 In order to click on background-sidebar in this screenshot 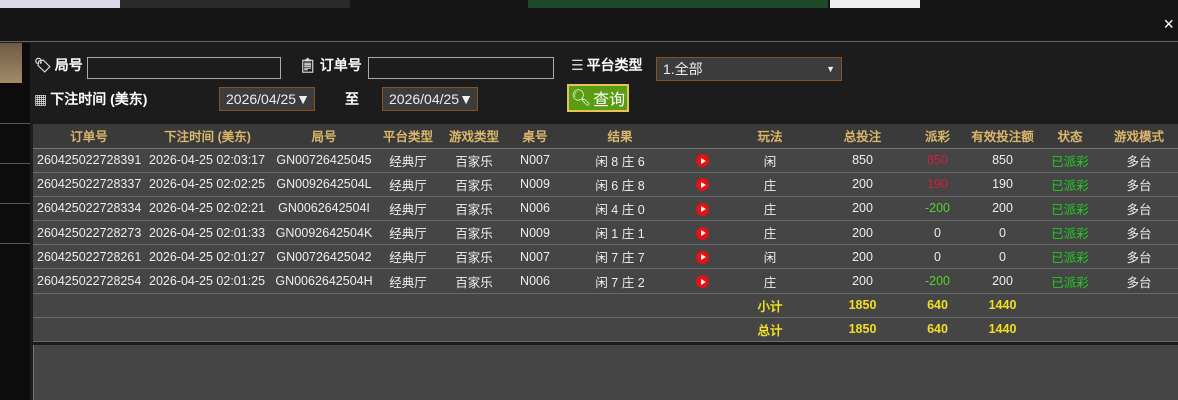, I will do `click(15, 221)`.